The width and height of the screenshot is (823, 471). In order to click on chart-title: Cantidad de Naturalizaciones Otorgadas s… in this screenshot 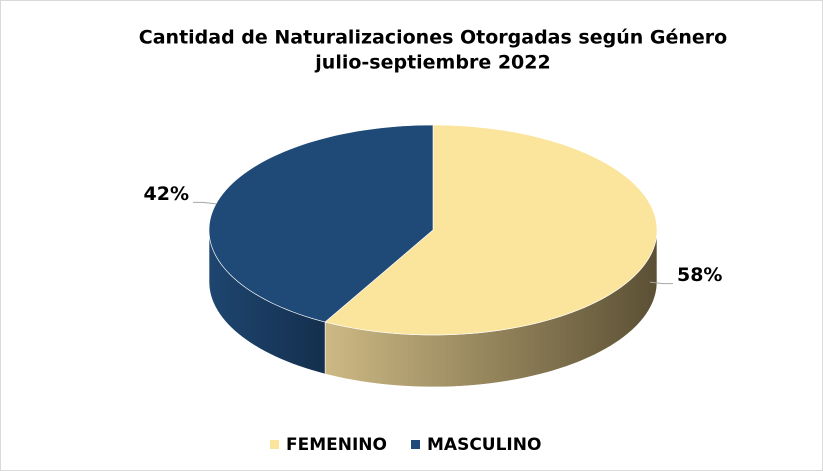, I will do `click(433, 38)`.